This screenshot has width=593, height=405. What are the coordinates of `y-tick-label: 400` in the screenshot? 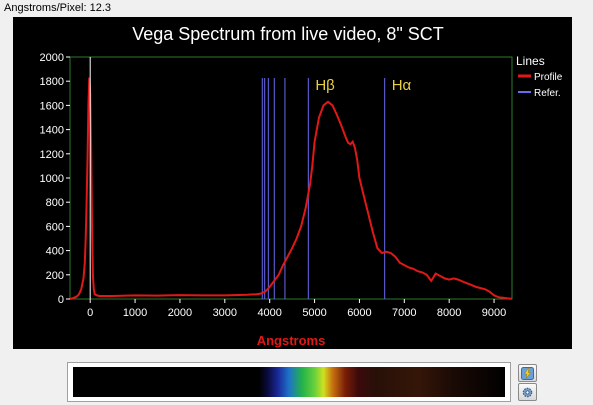 It's located at (55, 252).